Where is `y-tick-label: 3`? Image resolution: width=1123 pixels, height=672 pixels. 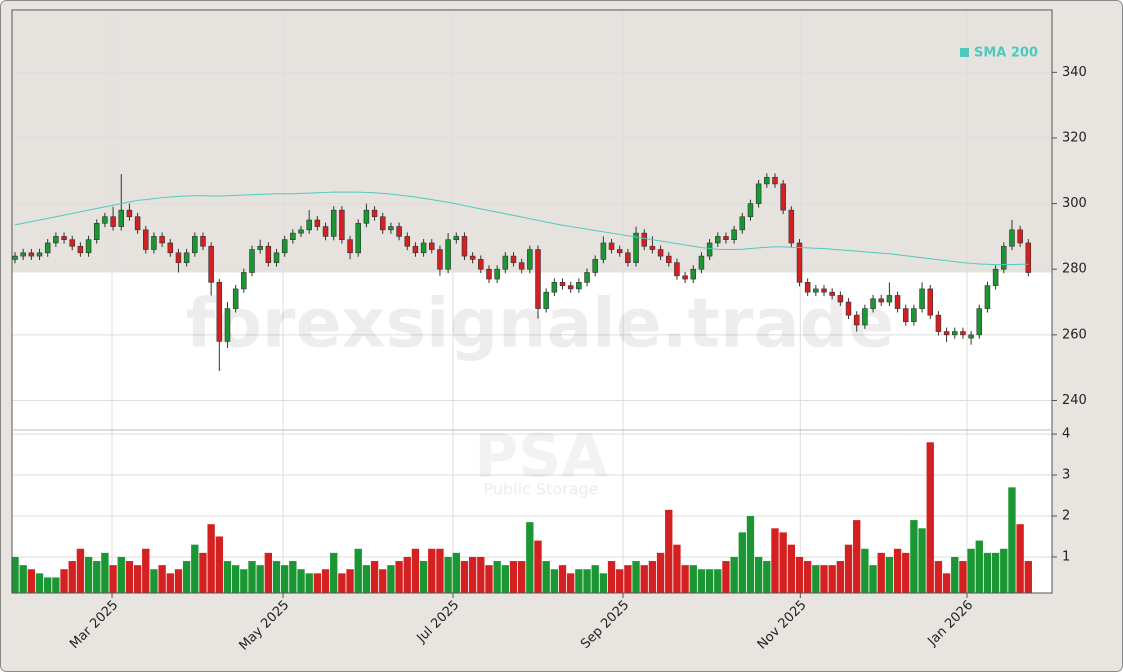
y-tick-label: 3 is located at coordinates (1066, 475).